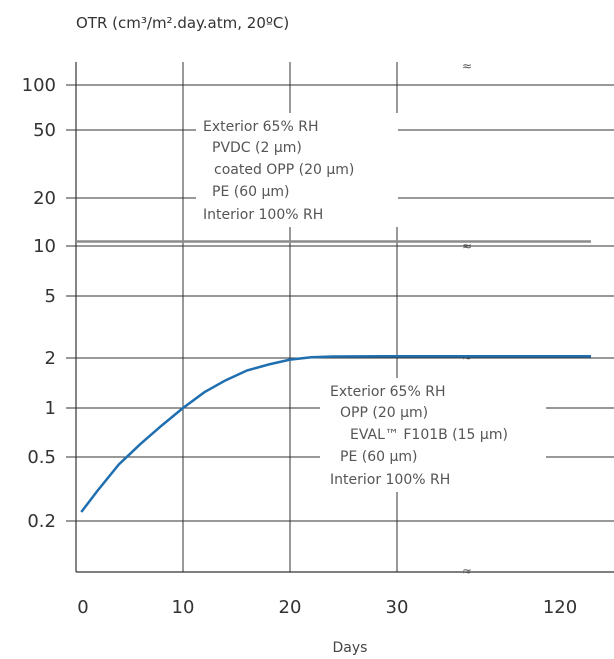  Describe the element at coordinates (41, 457) in the screenshot. I see `y-tick-label-0.5: 0.5` at that location.